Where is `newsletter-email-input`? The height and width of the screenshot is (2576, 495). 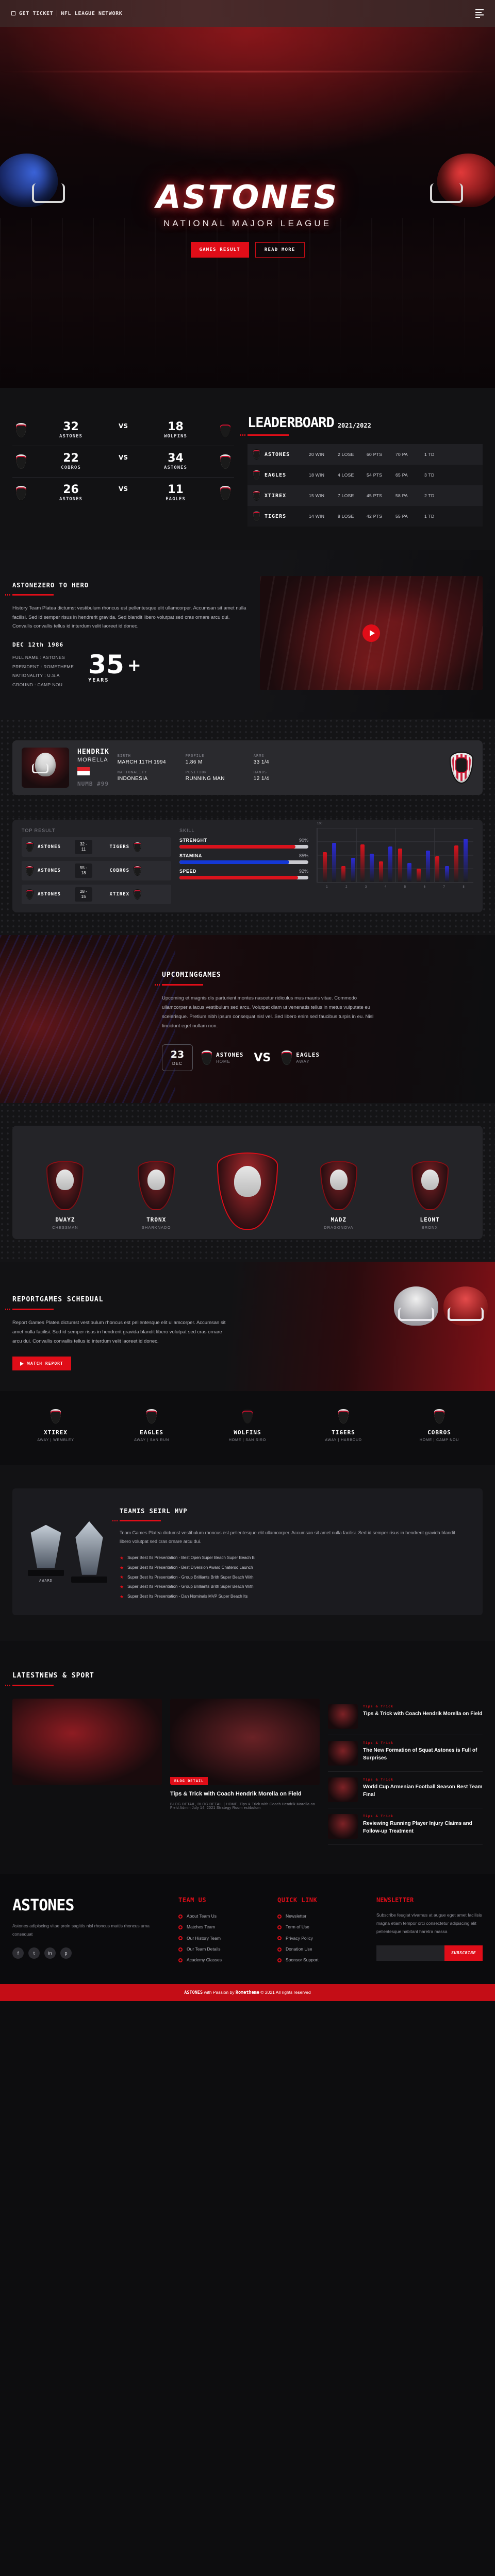 newsletter-email-input is located at coordinates (410, 1953).